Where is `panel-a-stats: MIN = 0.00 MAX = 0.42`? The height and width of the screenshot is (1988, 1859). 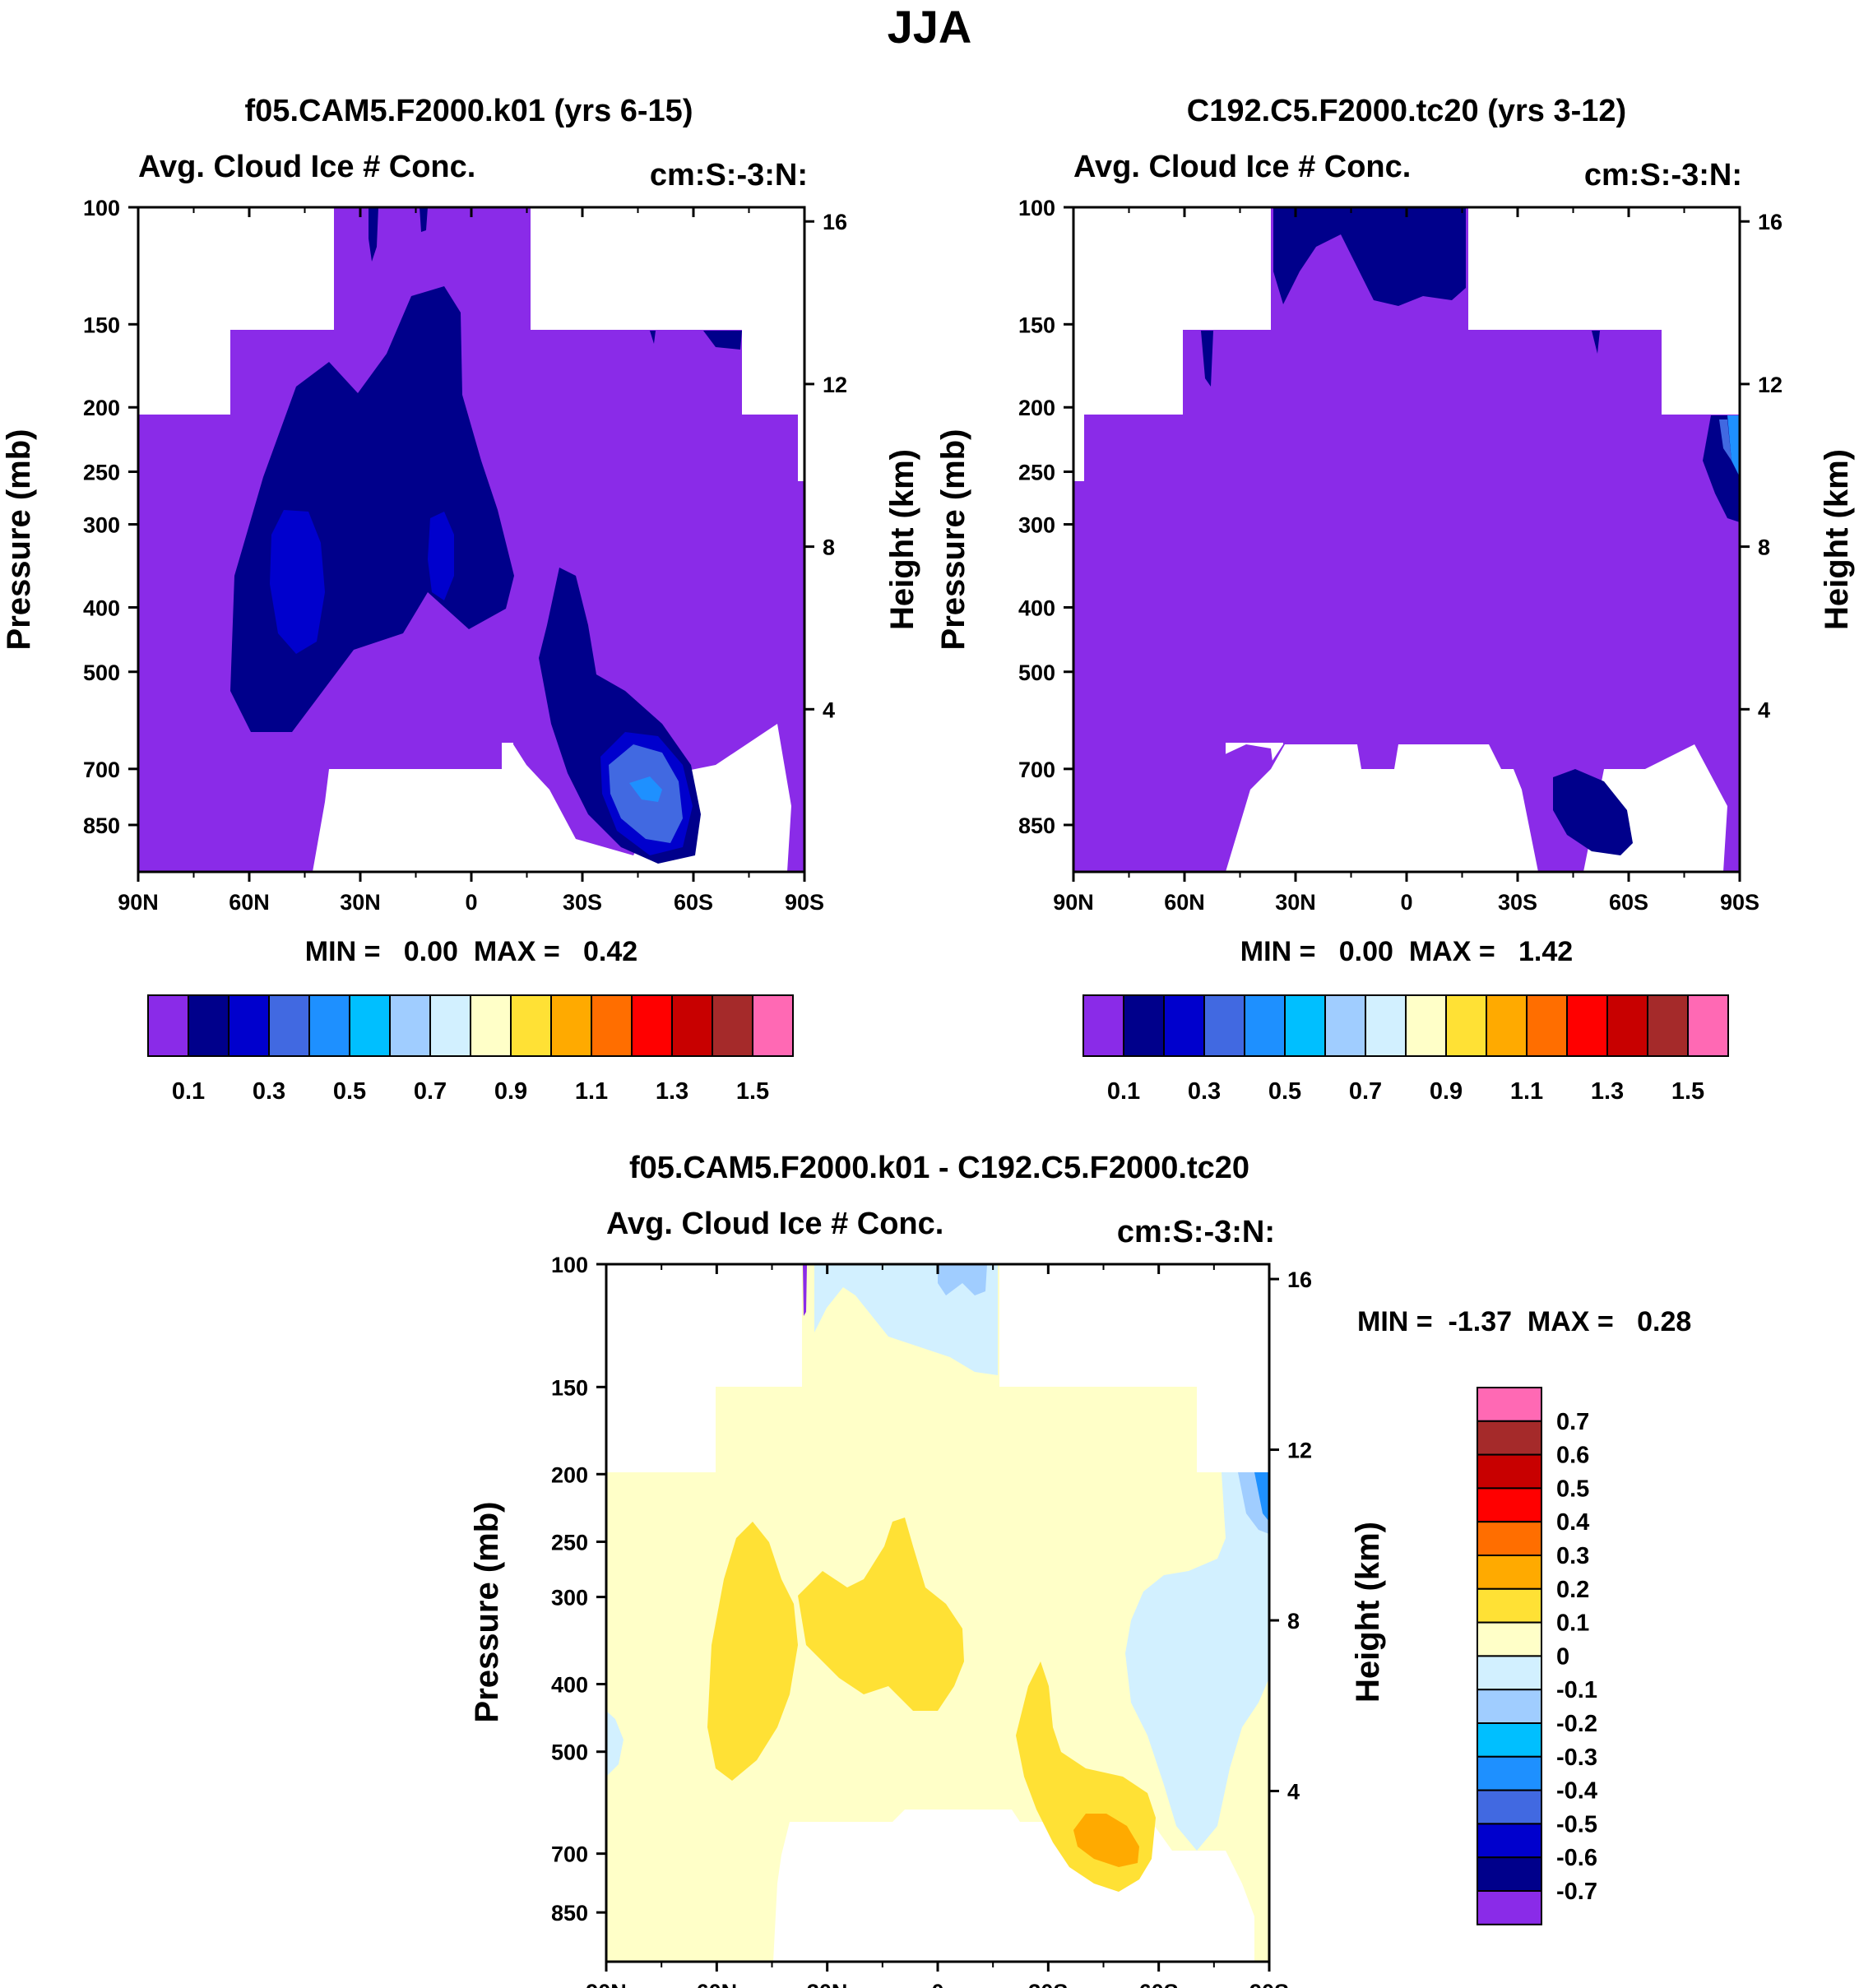
panel-a-stats: MIN = 0.00 MAX = 0.42 is located at coordinates (471, 952).